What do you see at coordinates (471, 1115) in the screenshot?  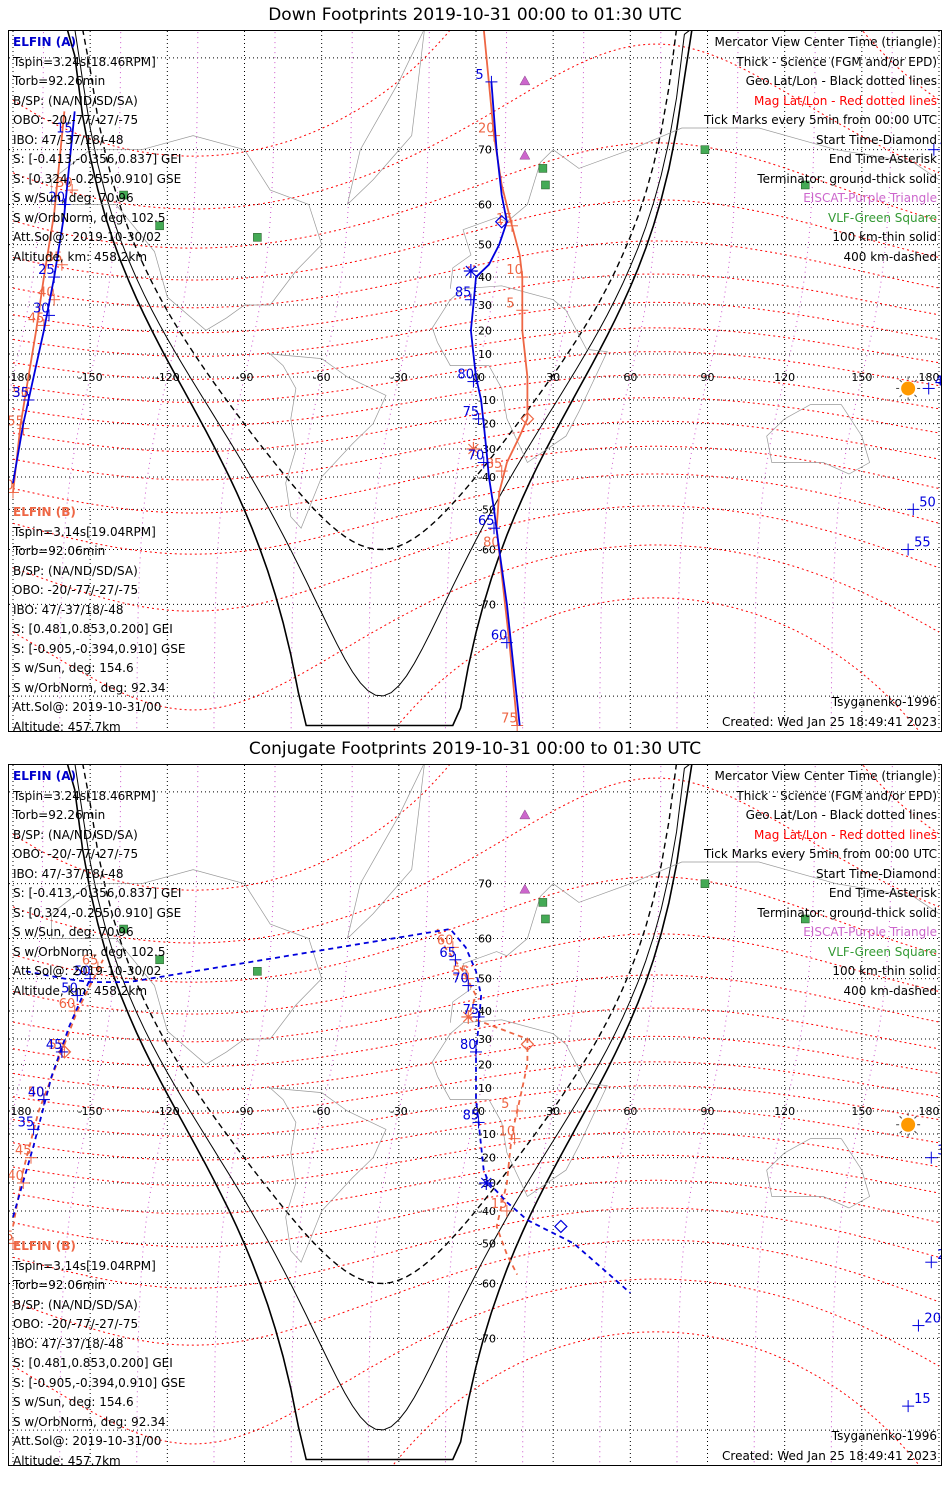 I see `time-tick-label: 85` at bounding box center [471, 1115].